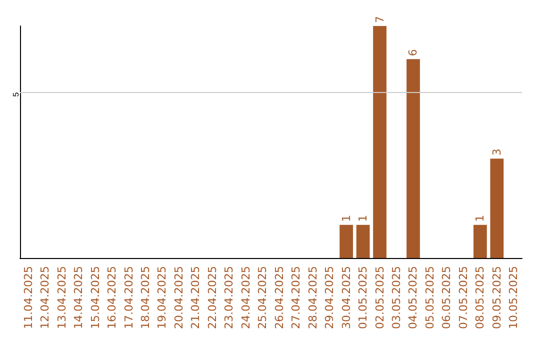 This screenshot has width=540, height=340. What do you see at coordinates (28, 298) in the screenshot?
I see `x-tick-label: 11.04.2025` at bounding box center [28, 298].